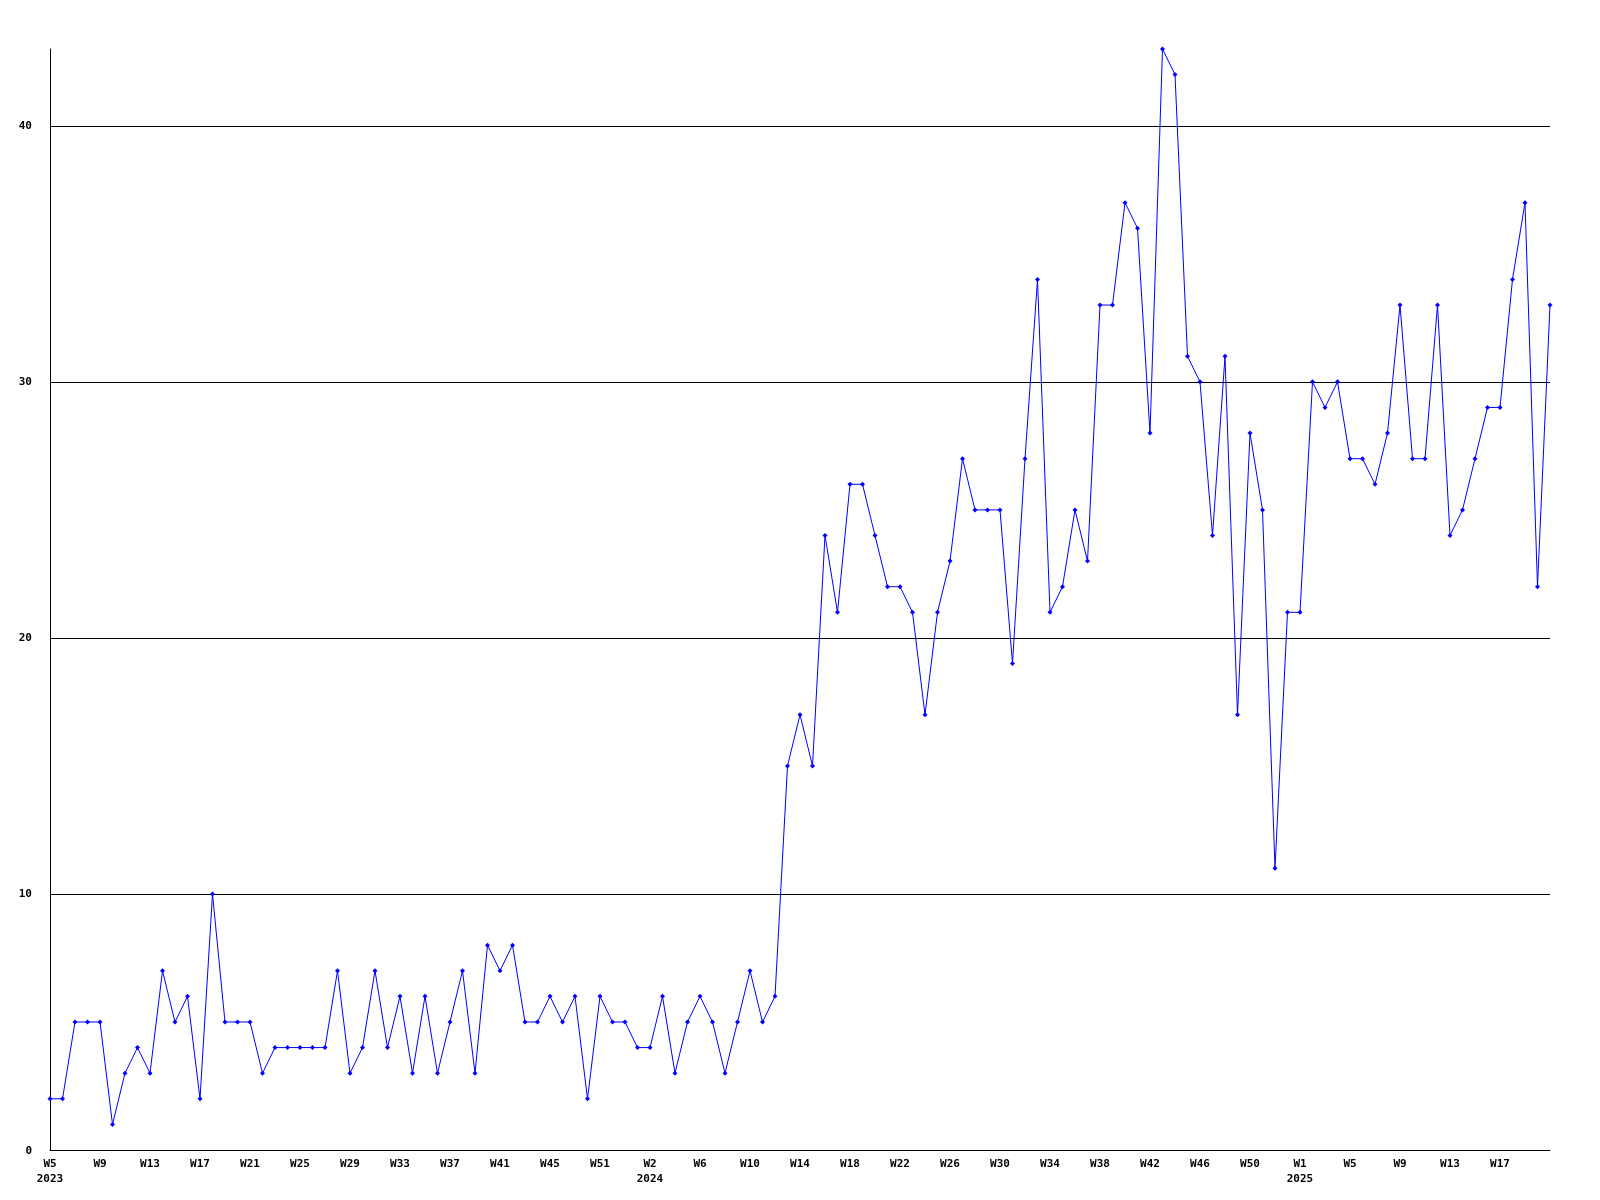 This screenshot has width=1600, height=1200. I want to click on x-tick-label: W14, so click(800, 1163).